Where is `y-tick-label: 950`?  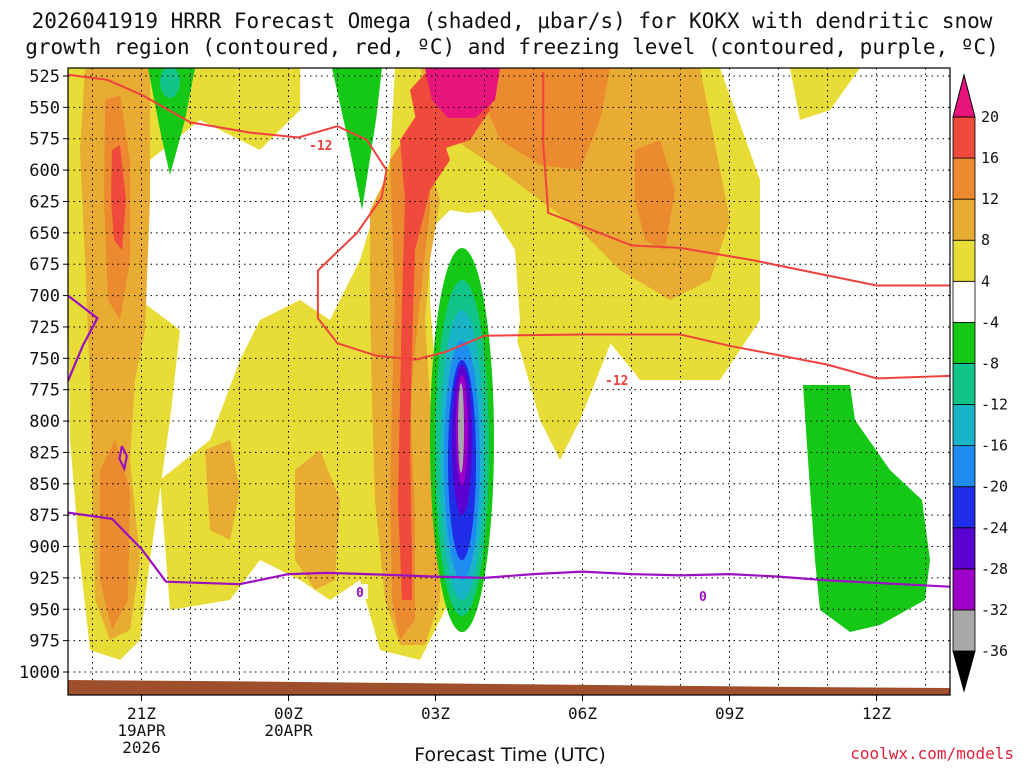 y-tick-label: 950 is located at coordinates (44, 610).